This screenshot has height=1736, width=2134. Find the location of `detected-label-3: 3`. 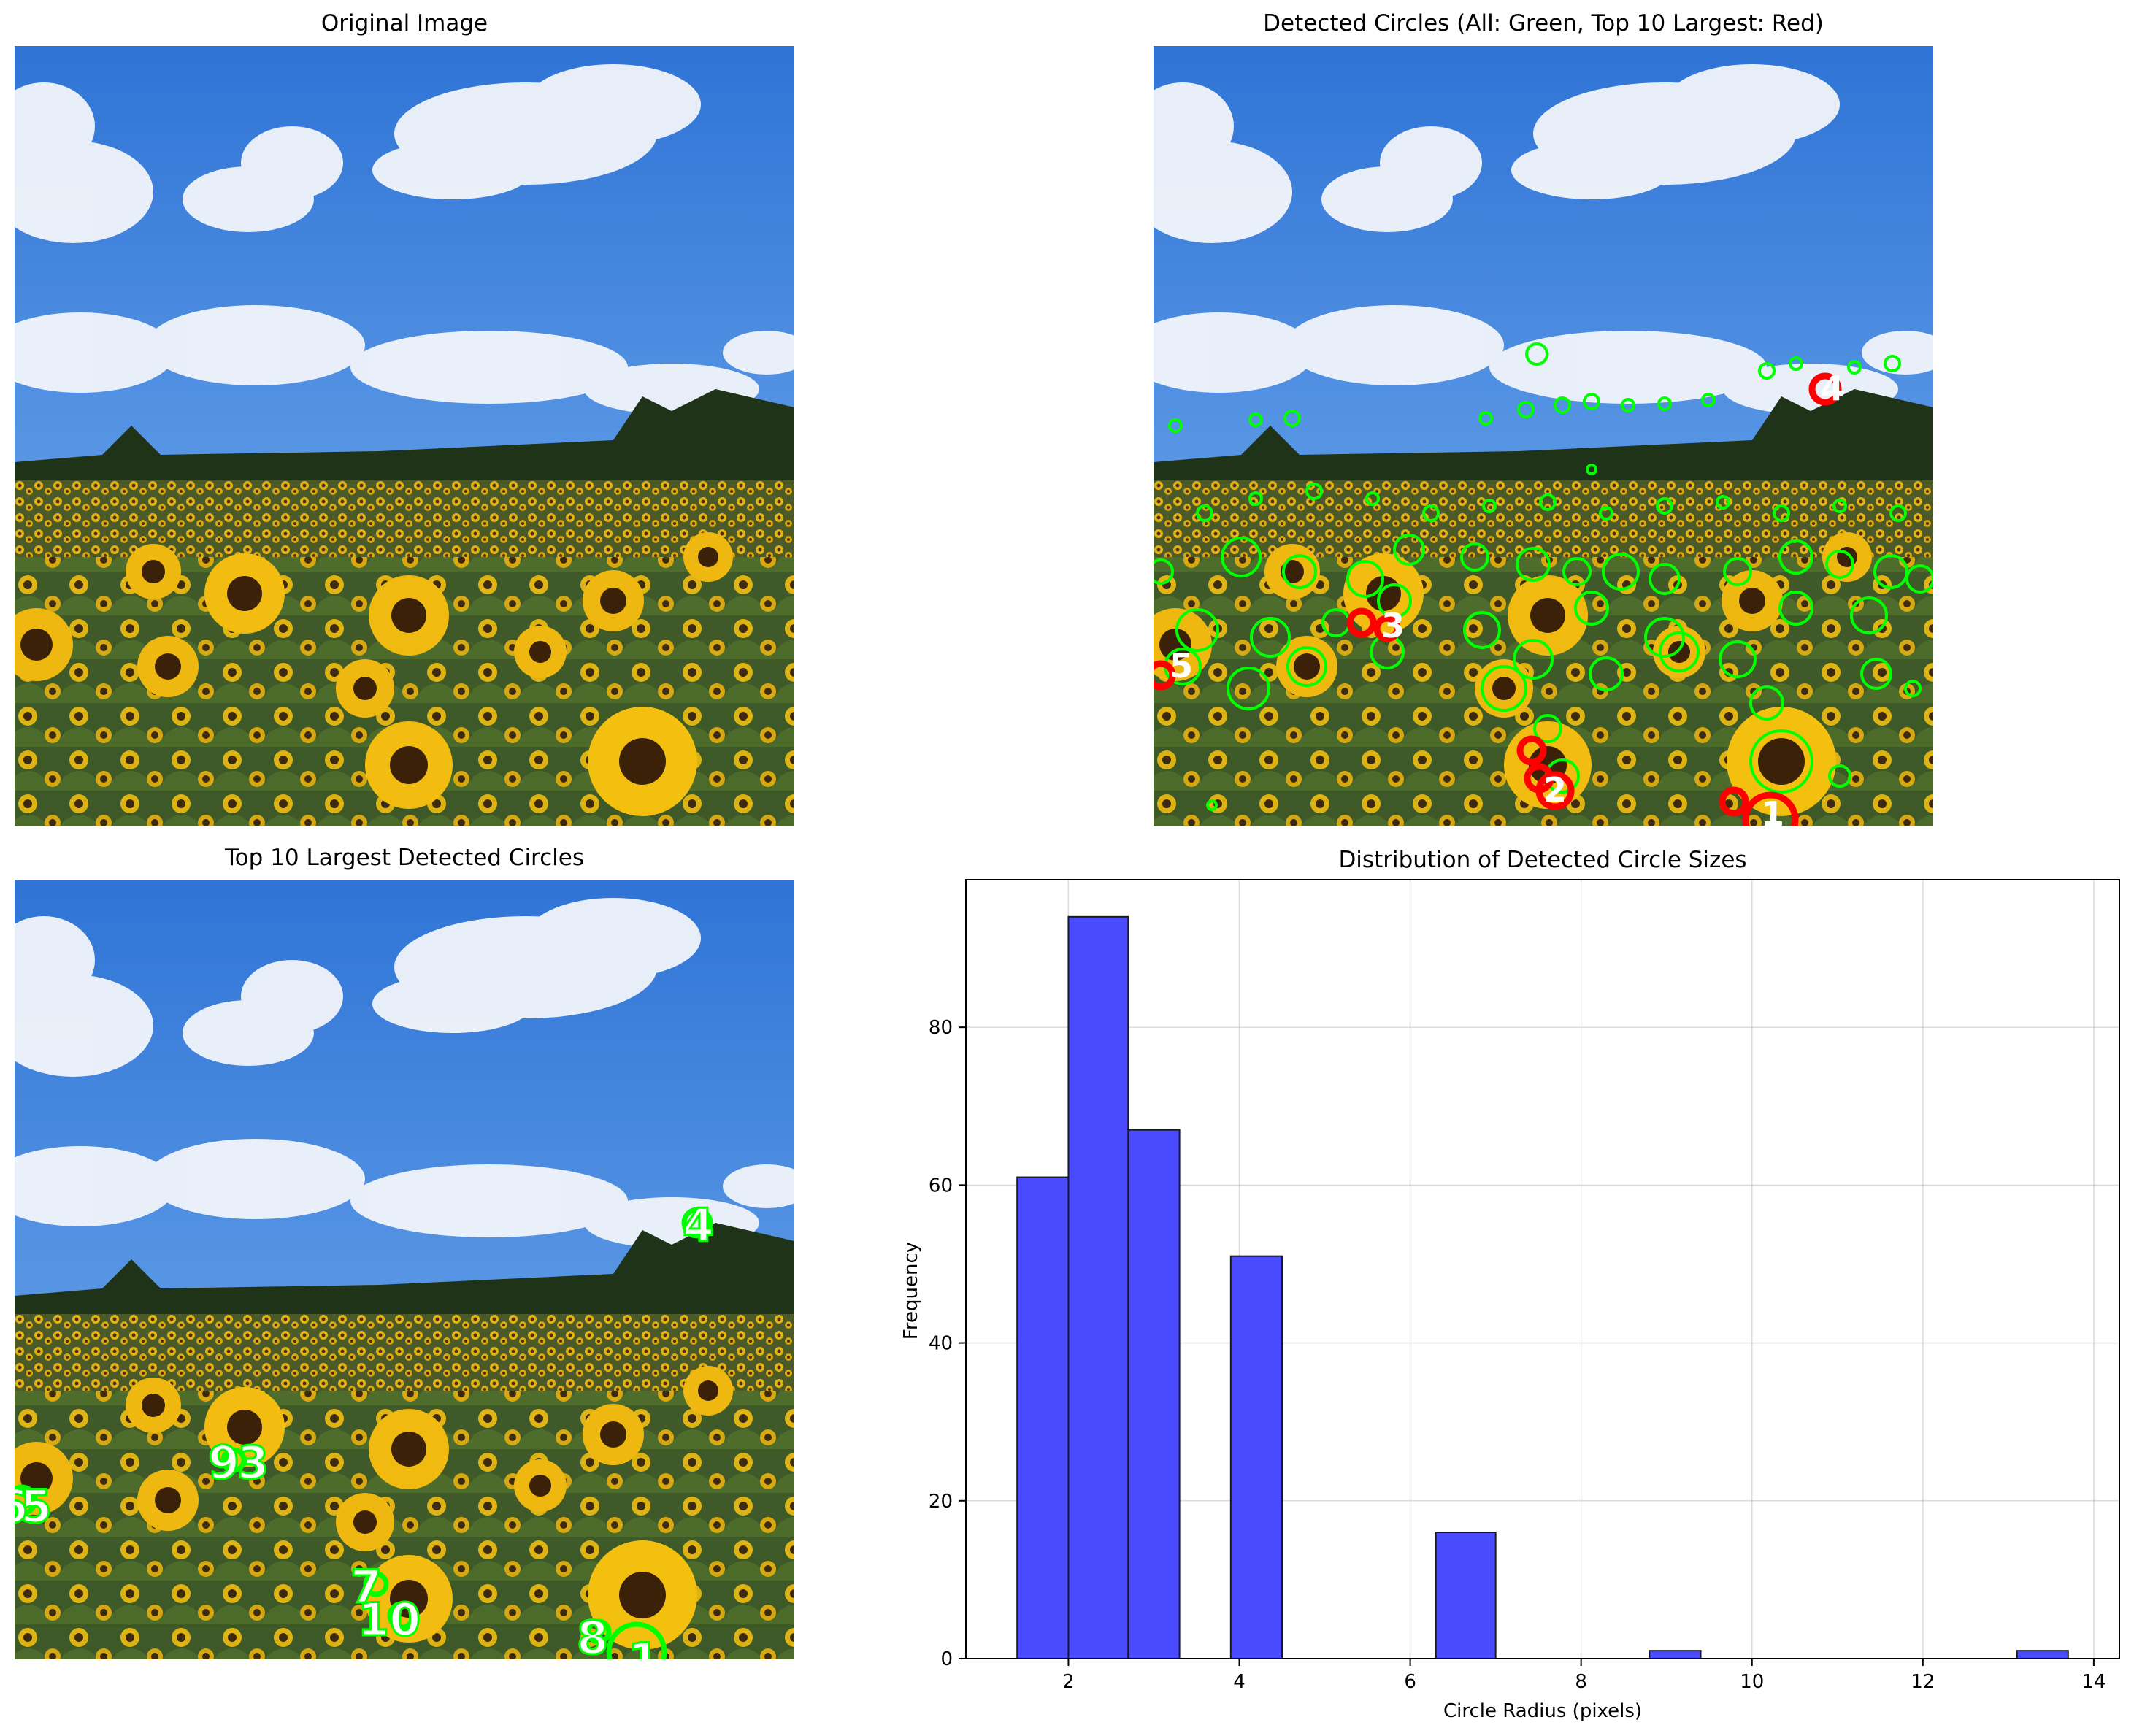

detected-label-3: 3 is located at coordinates (1393, 625).